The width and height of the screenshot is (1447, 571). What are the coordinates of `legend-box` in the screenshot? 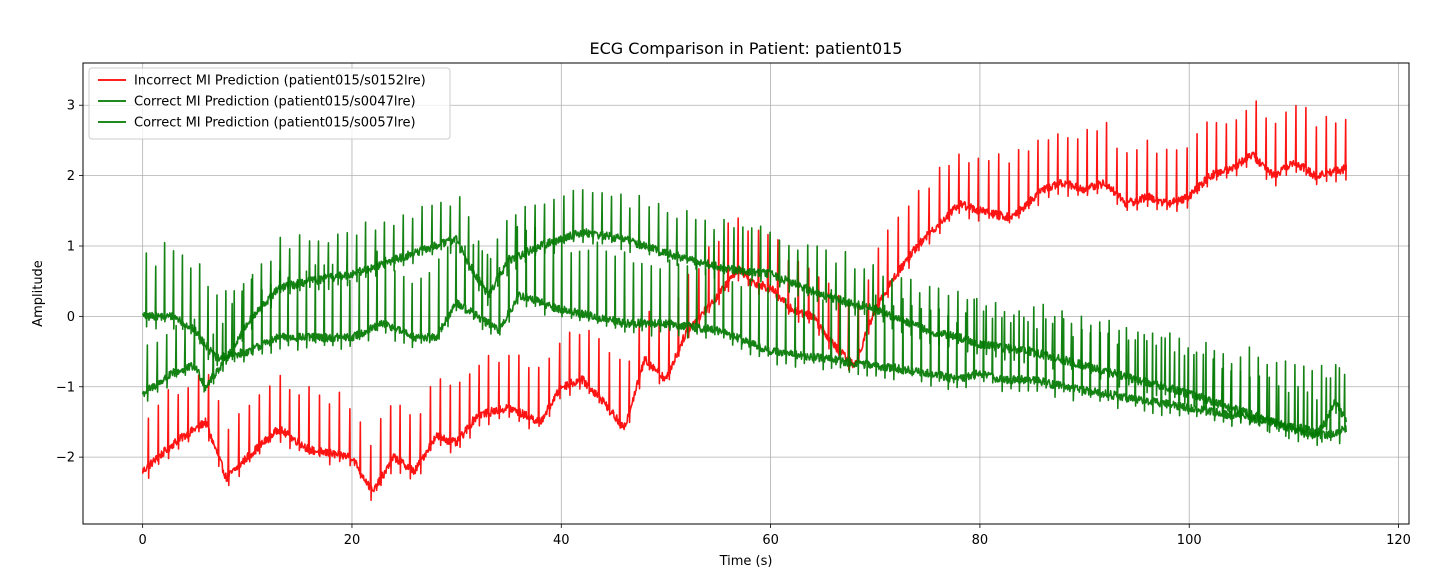 It's located at (269, 103).